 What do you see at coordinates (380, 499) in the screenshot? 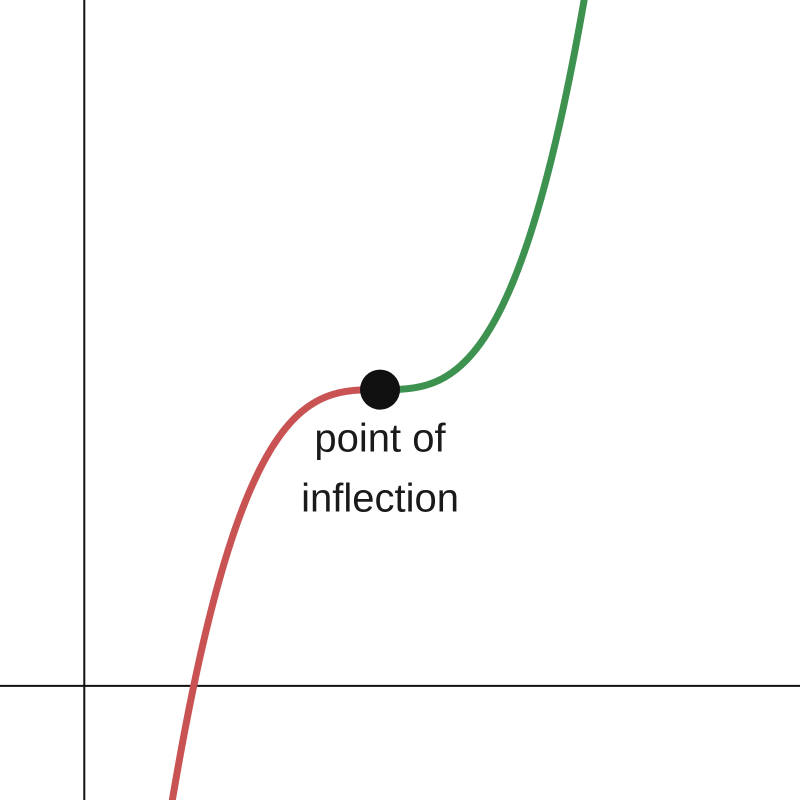
I see `inflection-label-line-2: inflection` at bounding box center [380, 499].